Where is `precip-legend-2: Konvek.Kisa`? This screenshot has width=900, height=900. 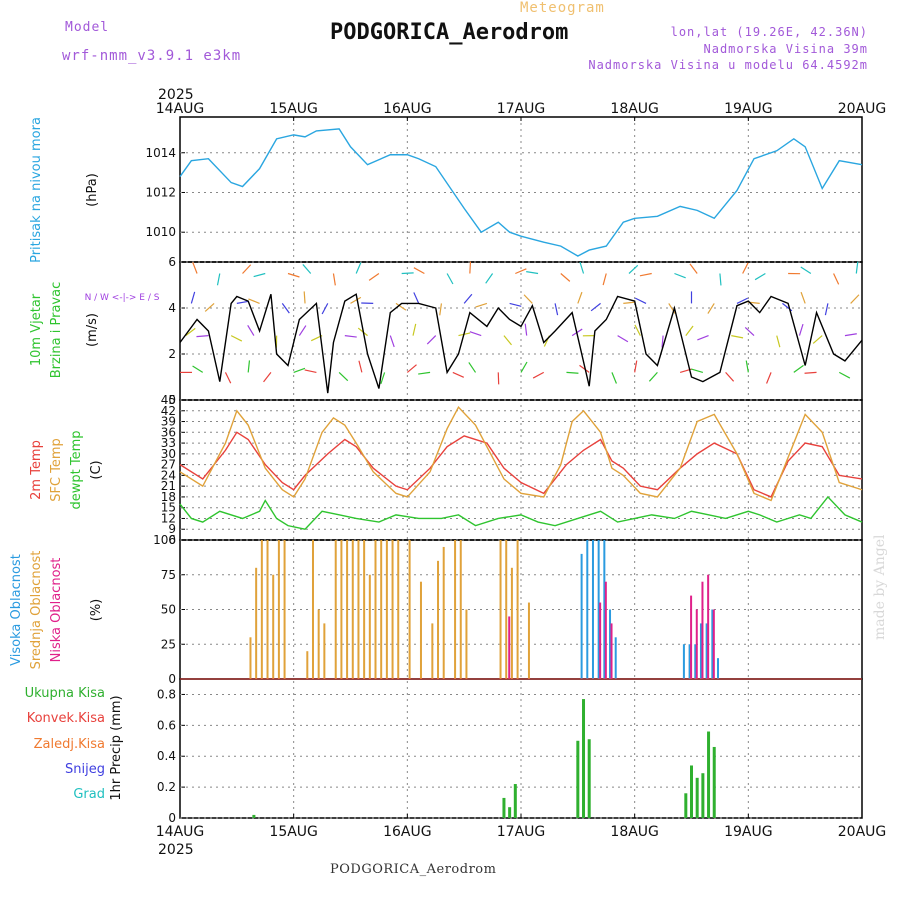 precip-legend-2: Konvek.Kisa is located at coordinates (66, 718).